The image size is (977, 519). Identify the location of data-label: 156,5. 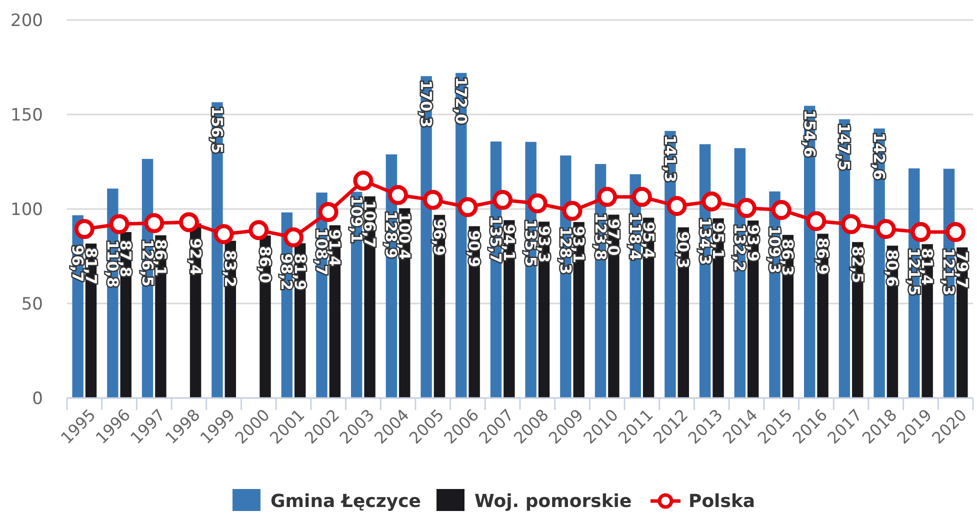
(217, 130).